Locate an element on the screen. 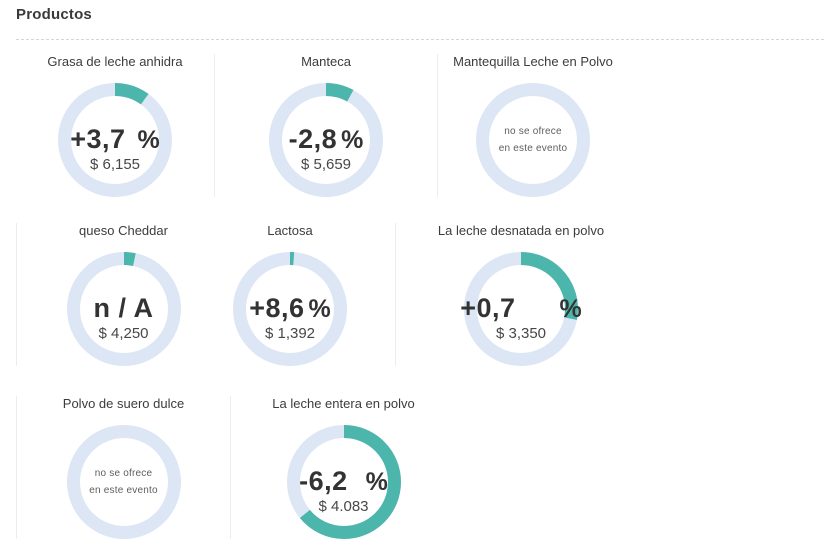  pct-change-value: +0,7 is located at coordinates (488, 307).